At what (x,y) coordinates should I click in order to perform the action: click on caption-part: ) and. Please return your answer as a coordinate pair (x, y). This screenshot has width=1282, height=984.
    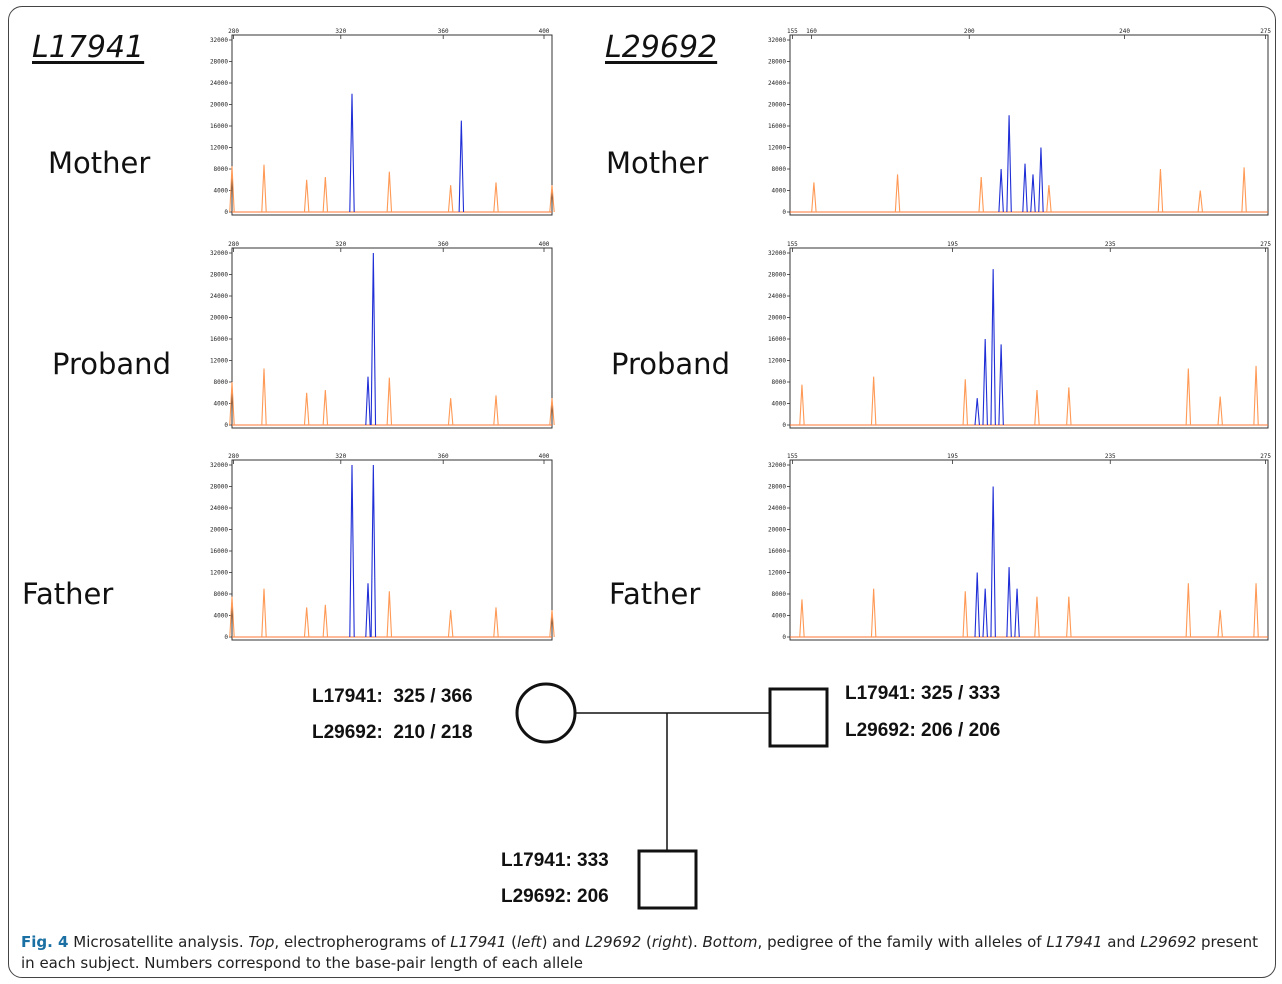
    Looking at the image, I should click on (563, 942).